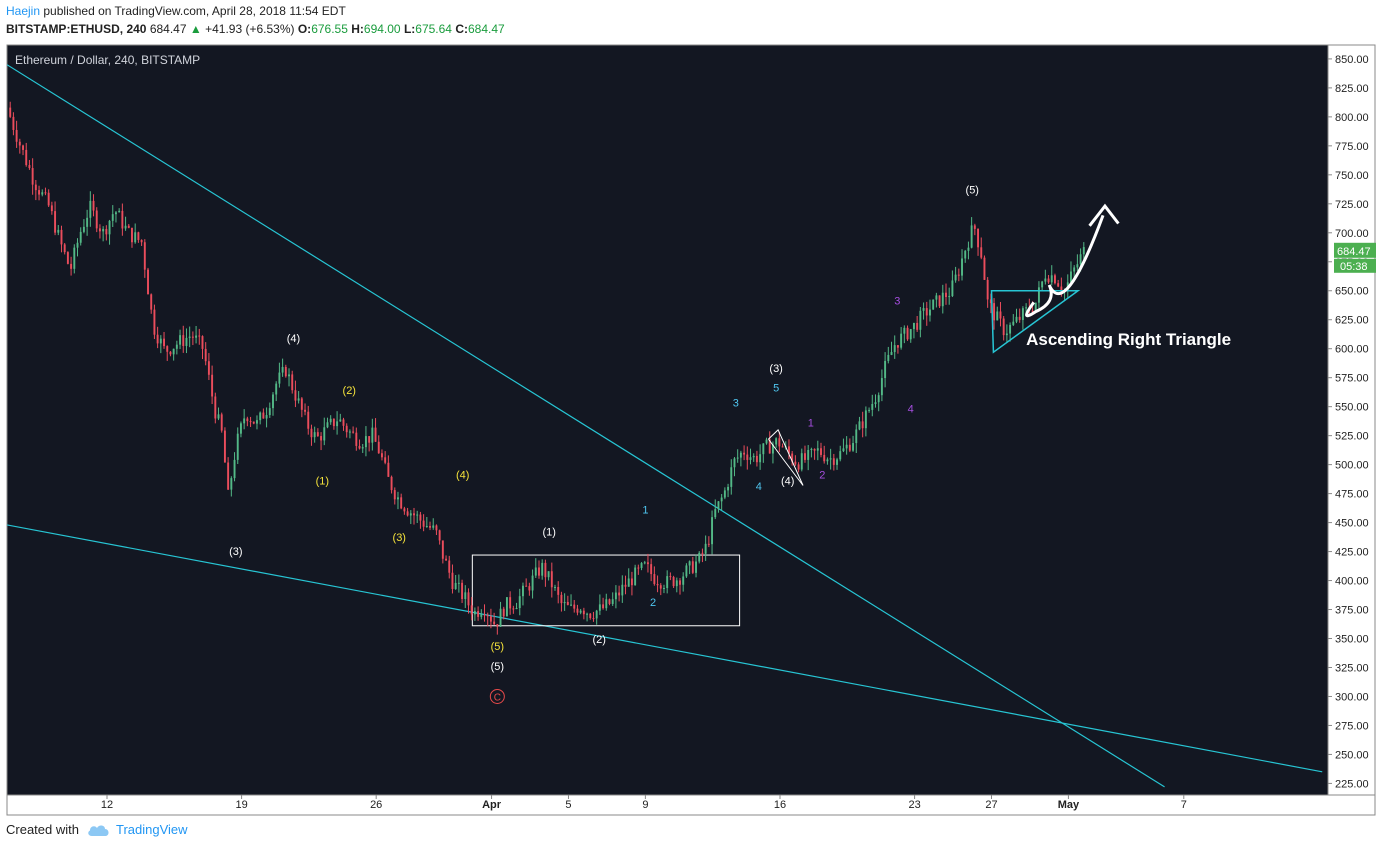 The width and height of the screenshot is (1380, 849). I want to click on price-tick-label: 275.00, so click(1352, 726).